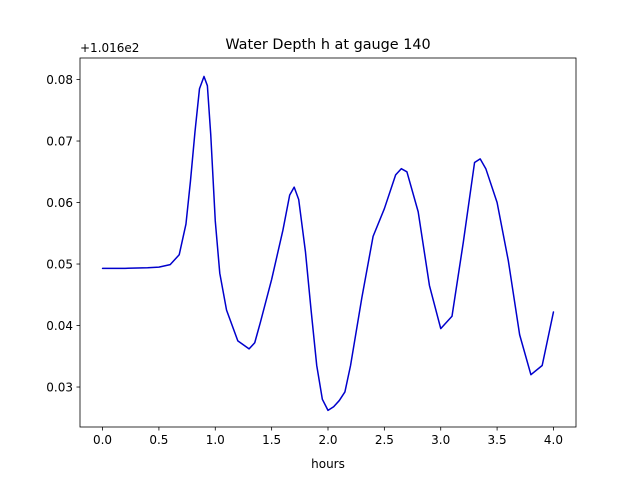 Image resolution: width=640 pixels, height=480 pixels. What do you see at coordinates (497, 440) in the screenshot?
I see `x-tick-label: 3.5` at bounding box center [497, 440].